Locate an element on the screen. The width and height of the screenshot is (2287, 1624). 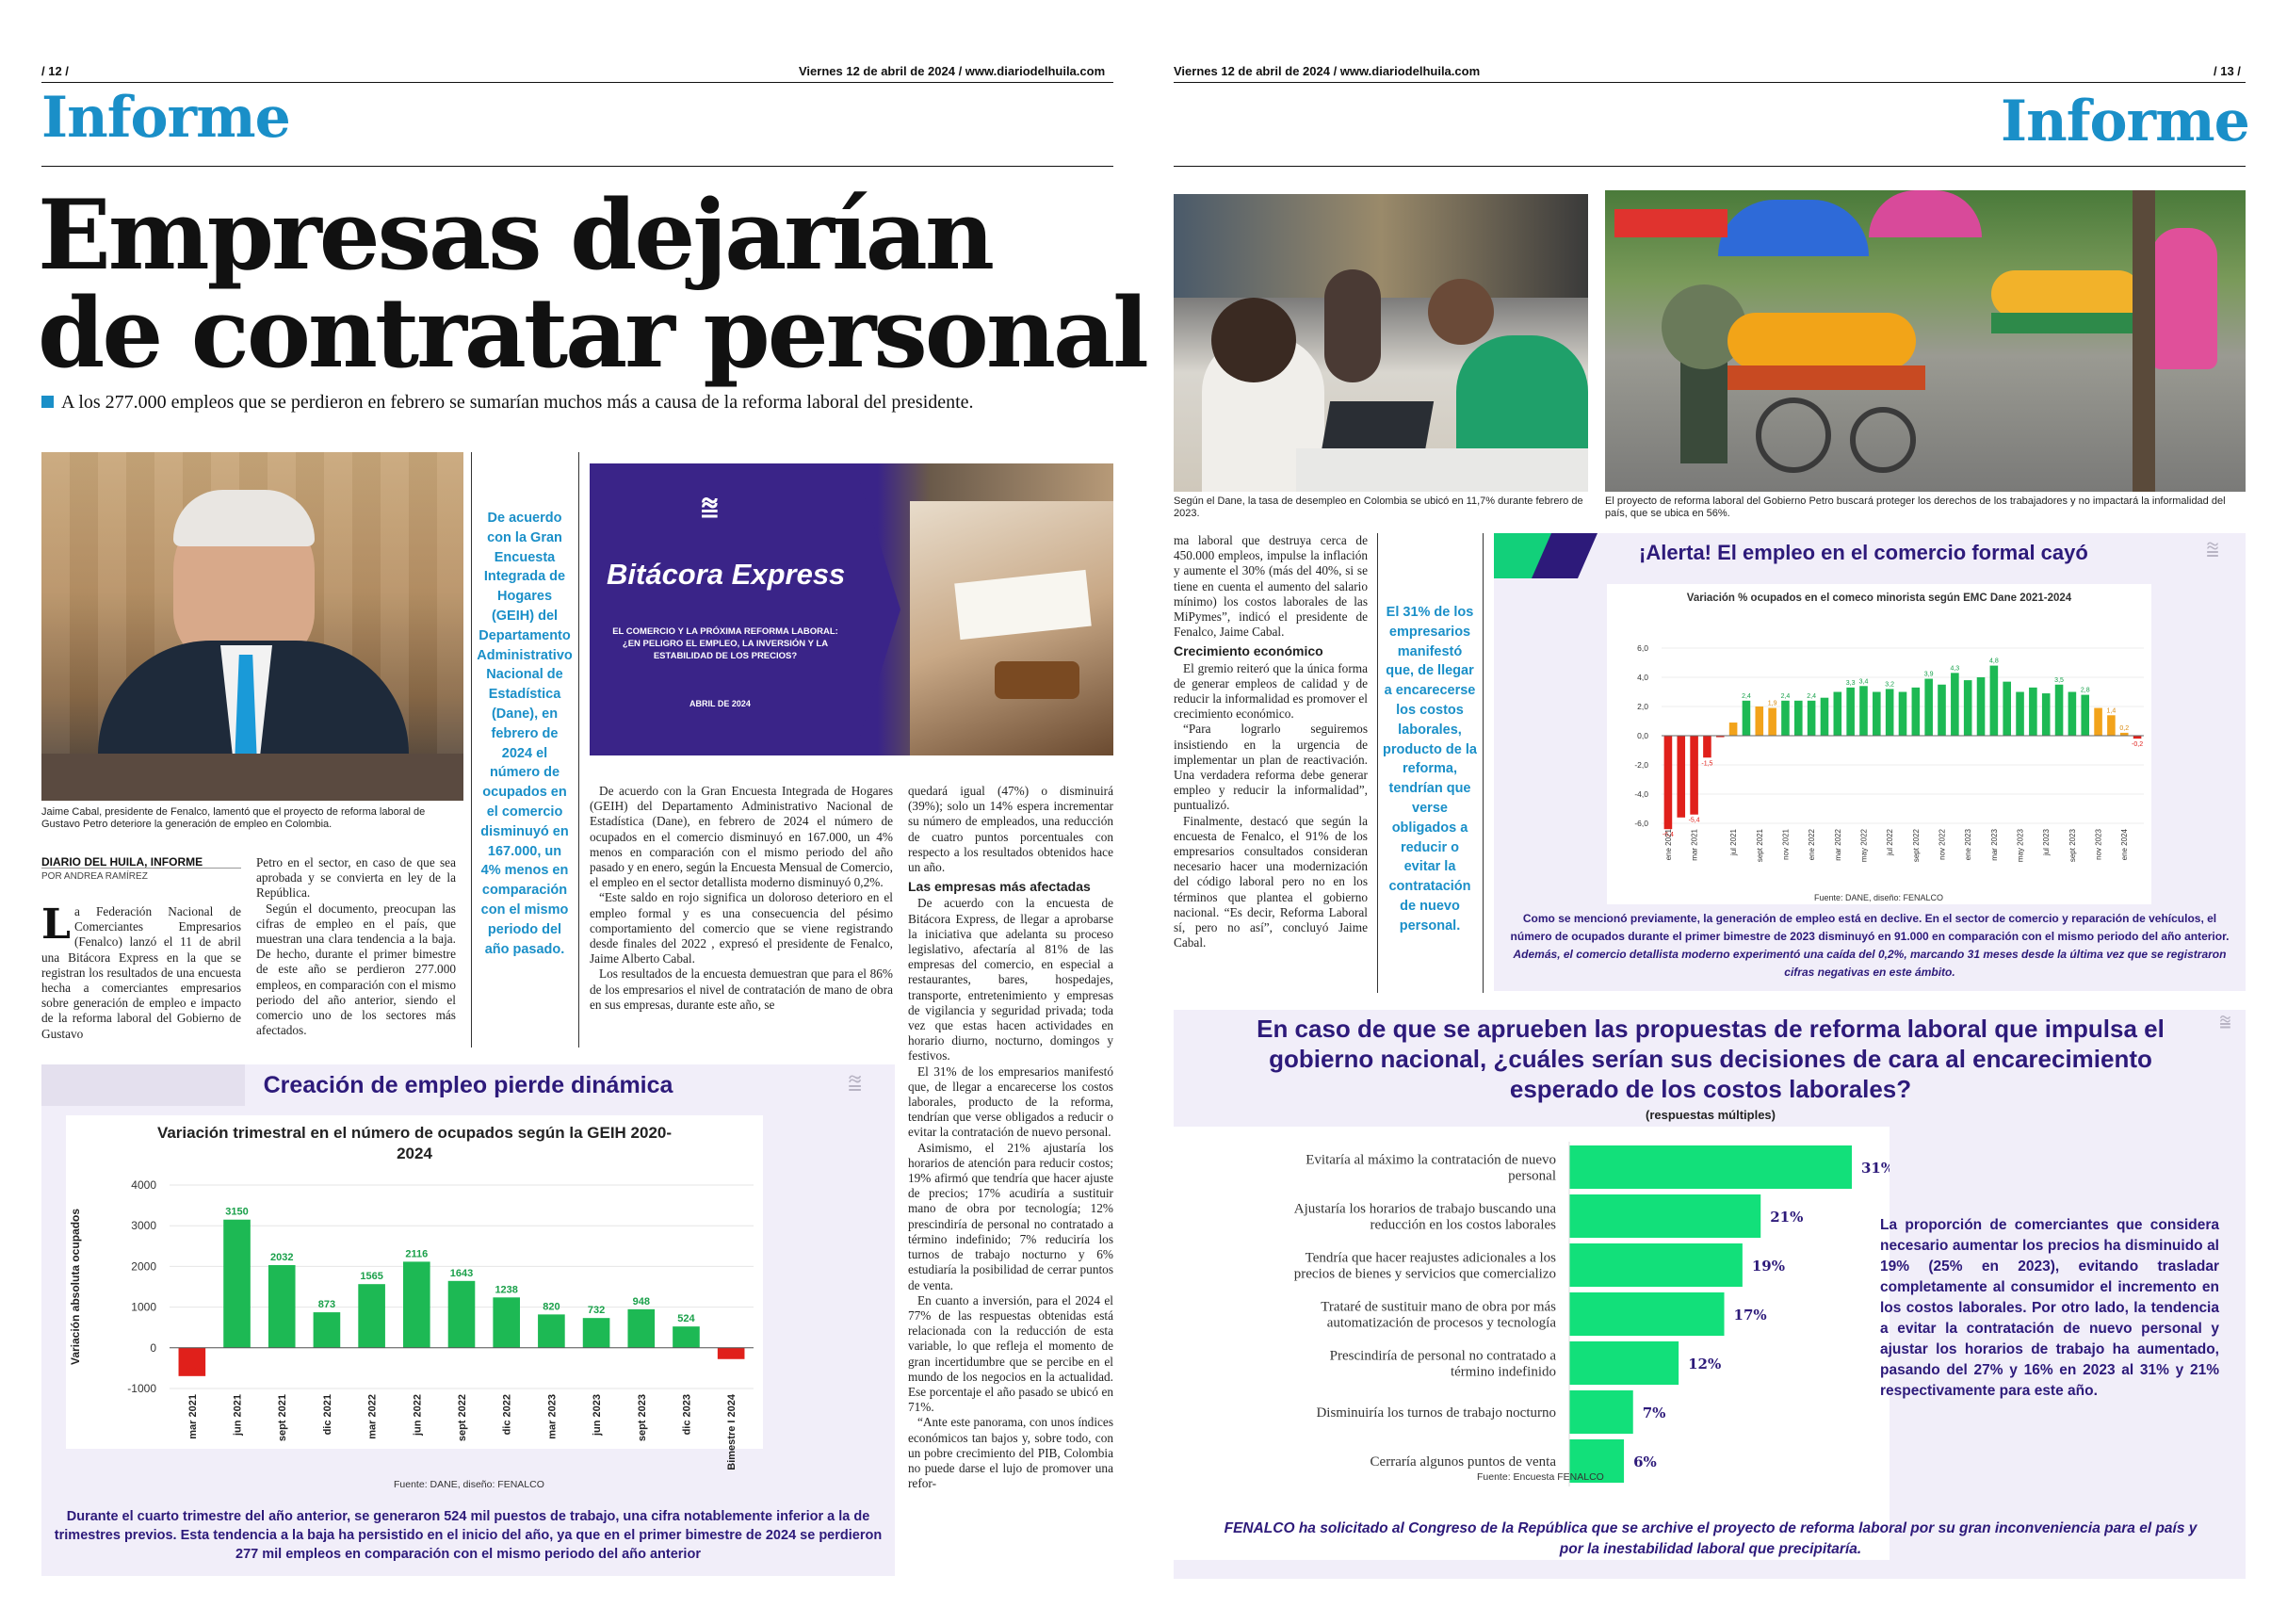
chart2-data-label: 2,4 is located at coordinates (1747, 697).